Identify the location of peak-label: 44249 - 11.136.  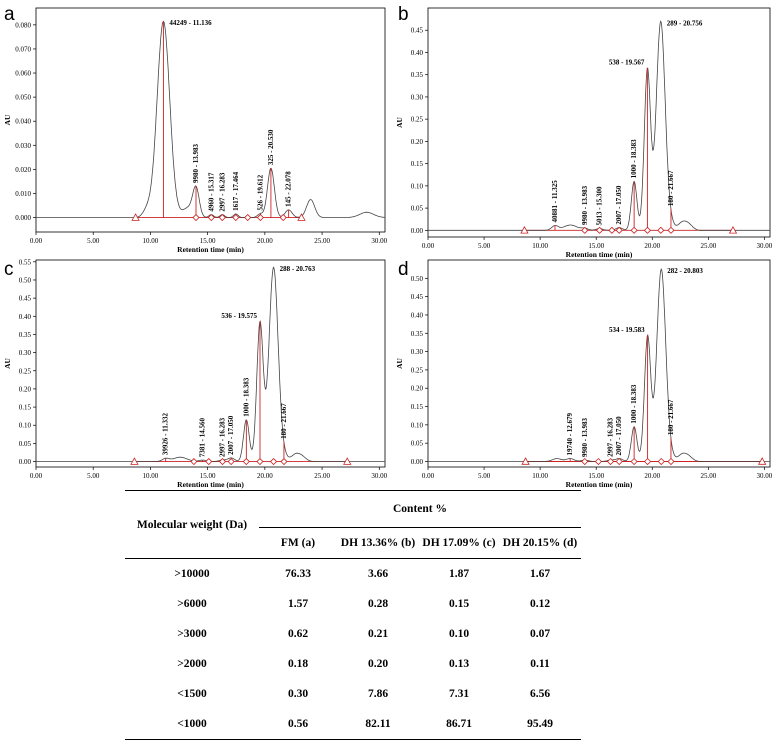
(190, 23).